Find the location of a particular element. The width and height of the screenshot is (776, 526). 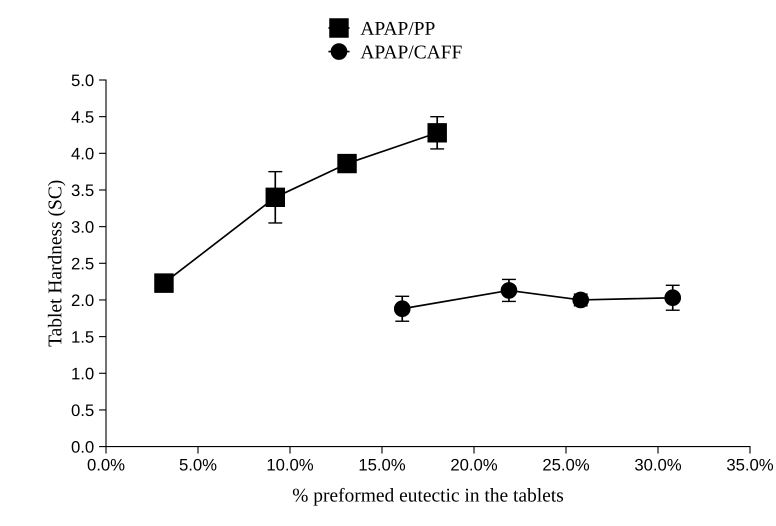

y-tick-label: 2.0 is located at coordinates (83, 300).